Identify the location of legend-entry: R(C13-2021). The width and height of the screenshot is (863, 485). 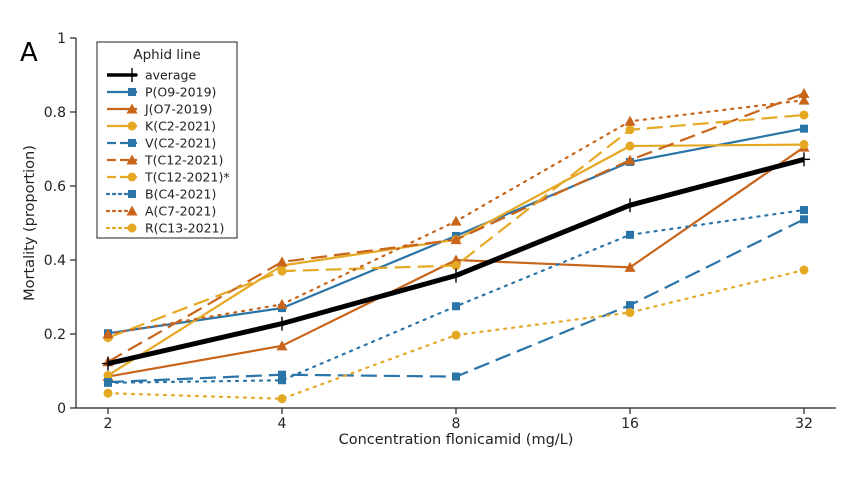
(164, 228).